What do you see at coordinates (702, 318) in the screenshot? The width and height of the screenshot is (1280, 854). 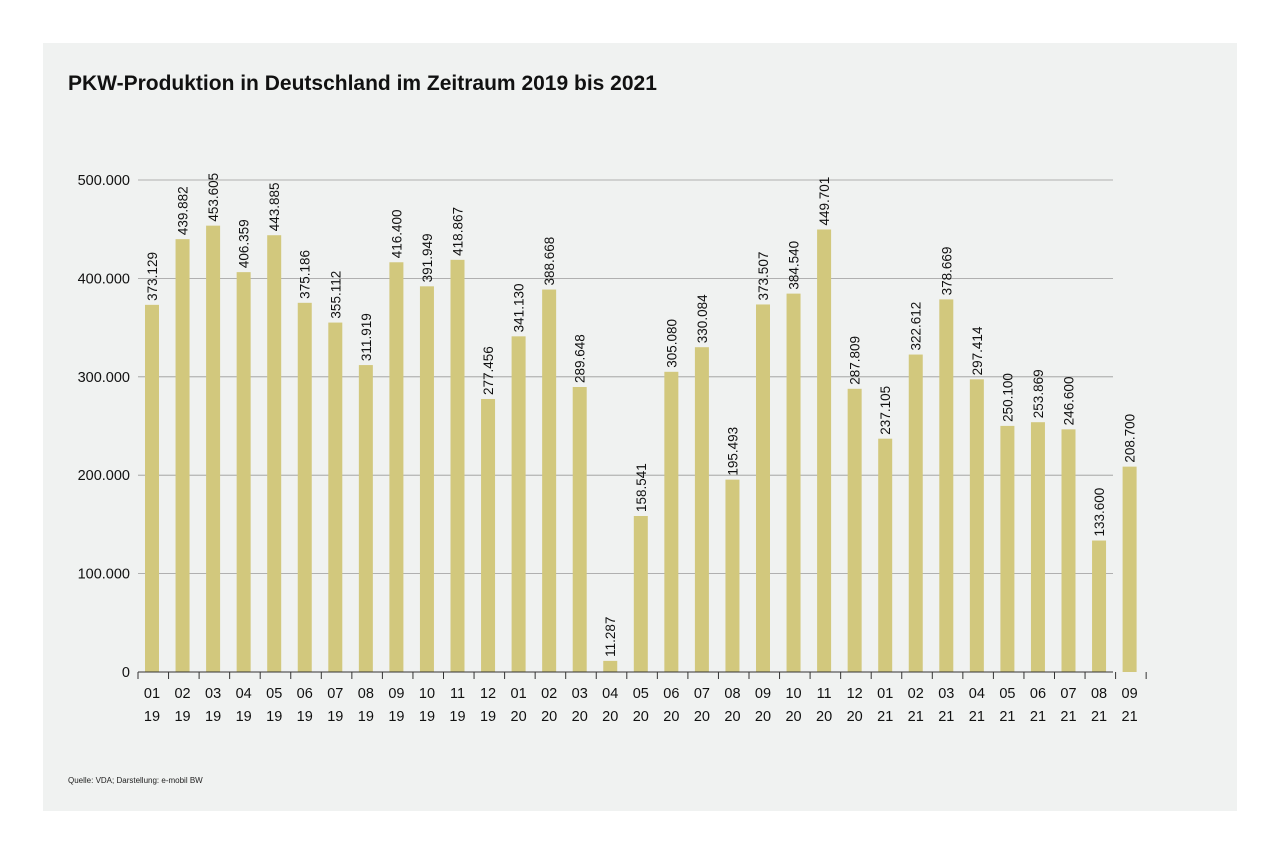 I see `data-label: 330.084` at bounding box center [702, 318].